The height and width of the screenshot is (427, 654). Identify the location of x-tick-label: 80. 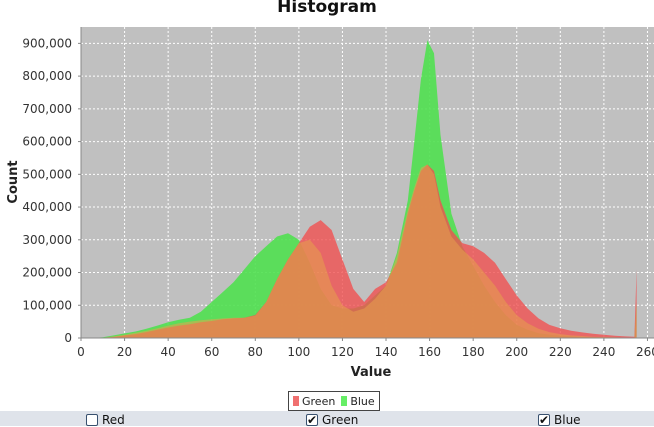
(255, 352).